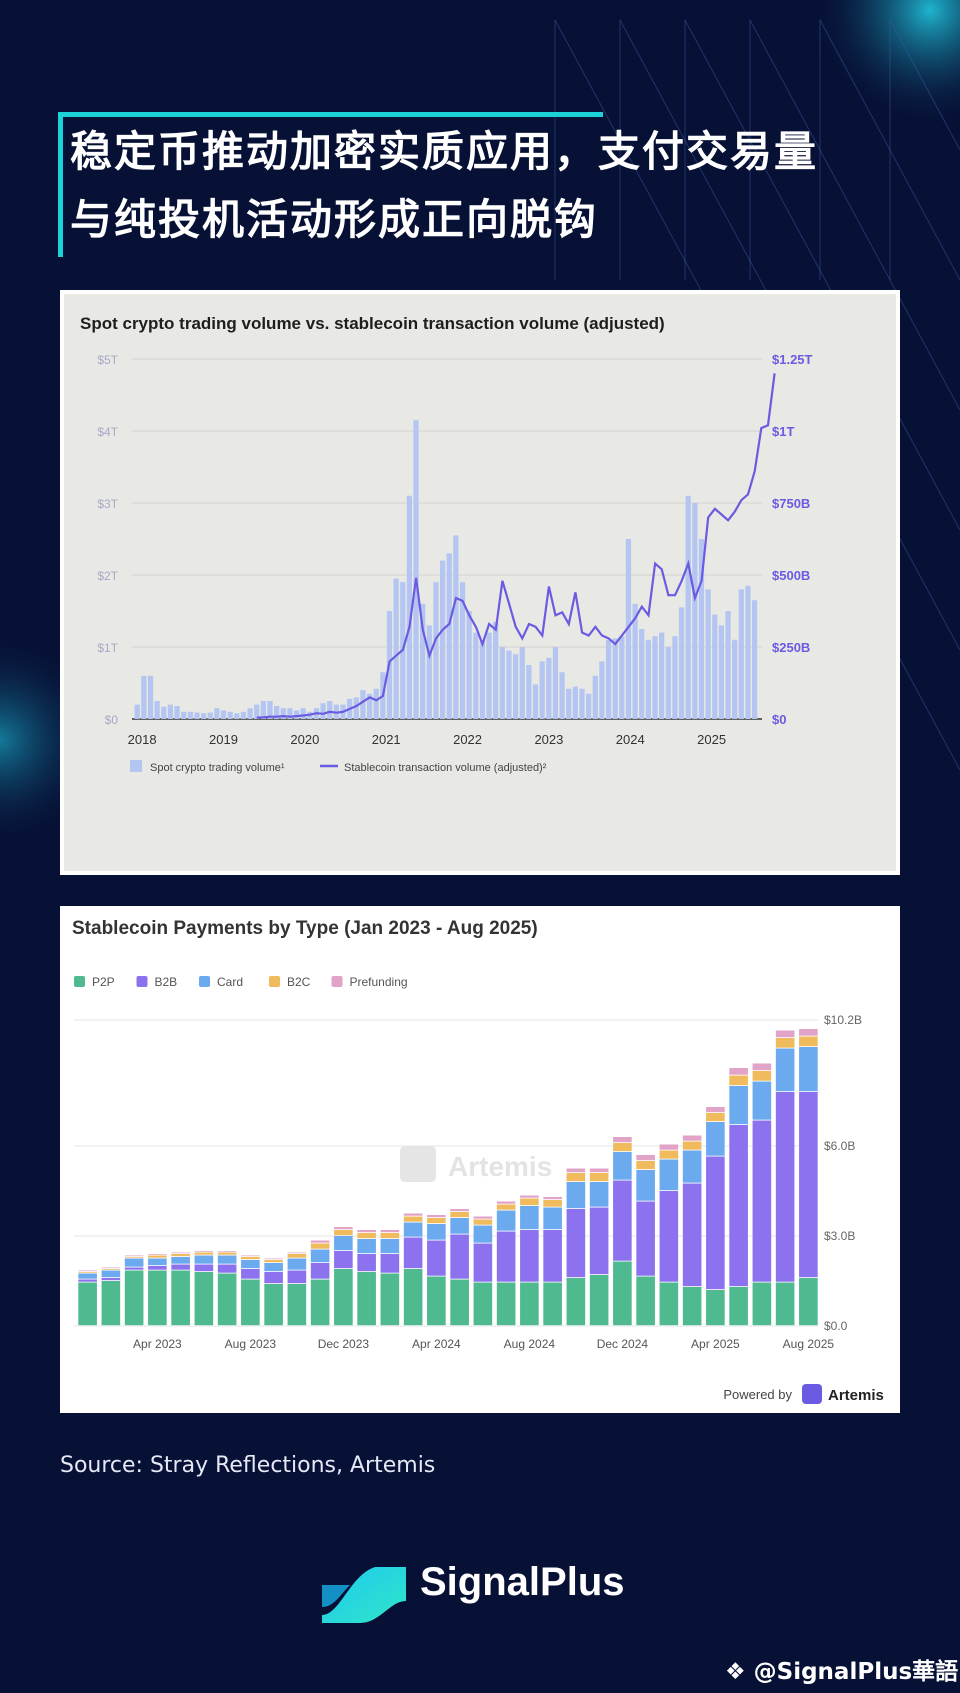 Image resolution: width=960 pixels, height=1693 pixels. What do you see at coordinates (809, 1344) in the screenshot?
I see `chart2-x-tick-label: Aug 2025` at bounding box center [809, 1344].